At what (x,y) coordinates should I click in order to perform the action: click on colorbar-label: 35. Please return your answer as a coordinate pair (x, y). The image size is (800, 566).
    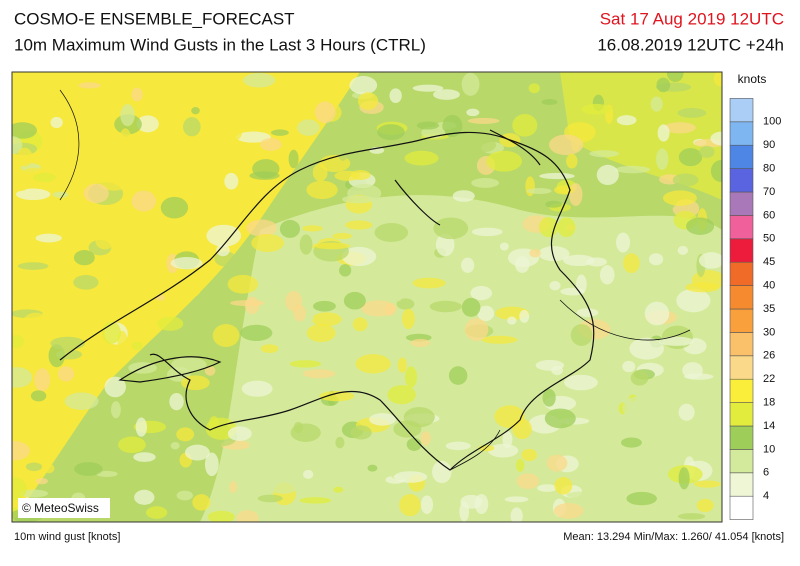
    Looking at the image, I should click on (769, 309).